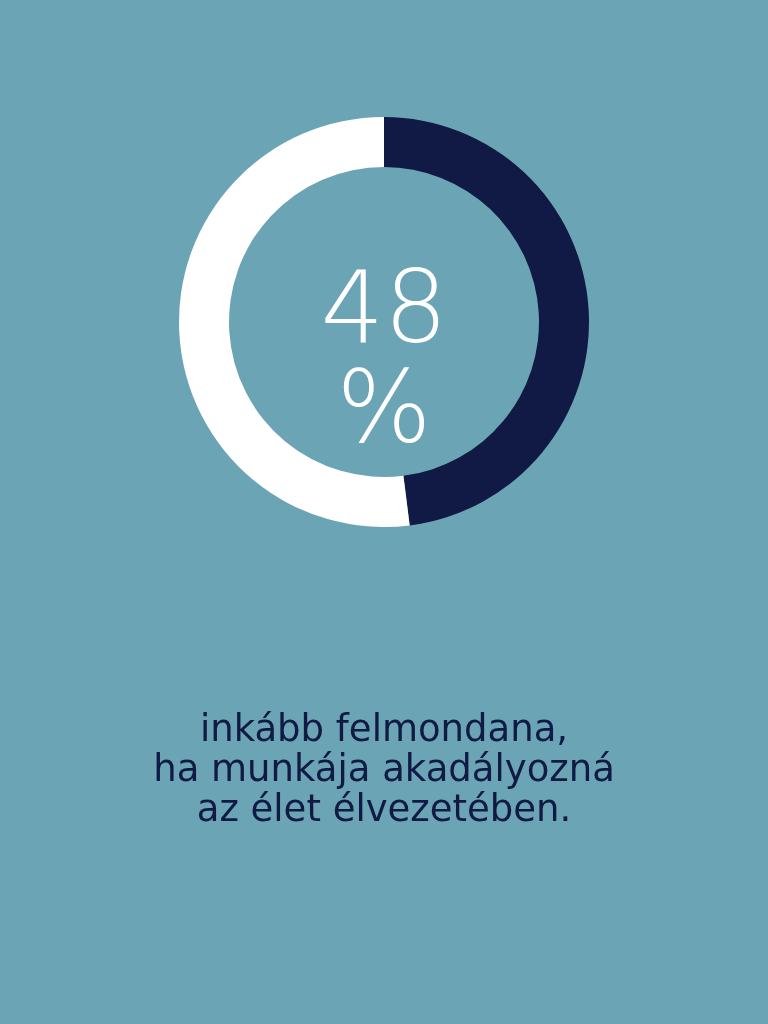  Describe the element at coordinates (384, 768) in the screenshot. I see `text: ha munkája akadályozná` at that location.